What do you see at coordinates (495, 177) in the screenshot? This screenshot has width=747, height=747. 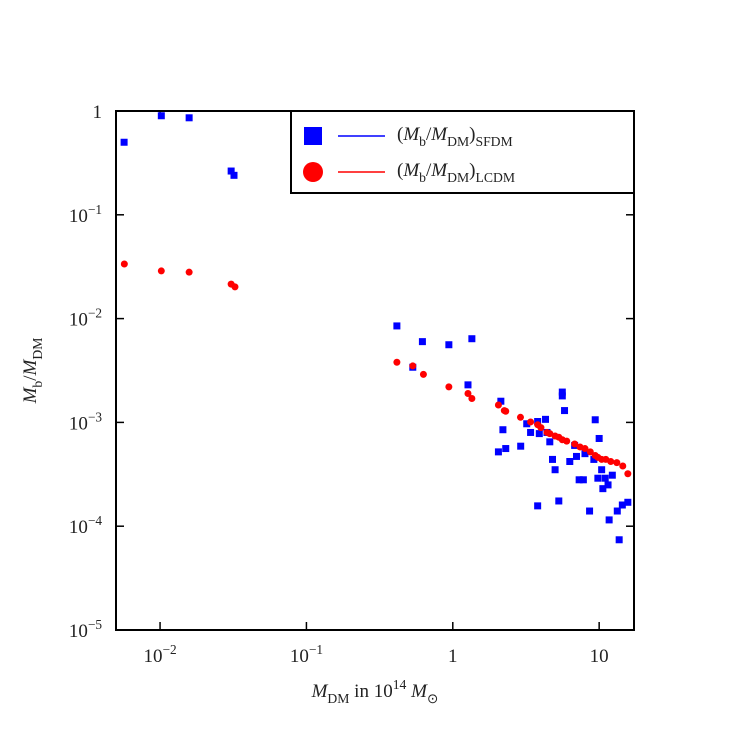 I see `text-part: LCDM` at bounding box center [495, 177].